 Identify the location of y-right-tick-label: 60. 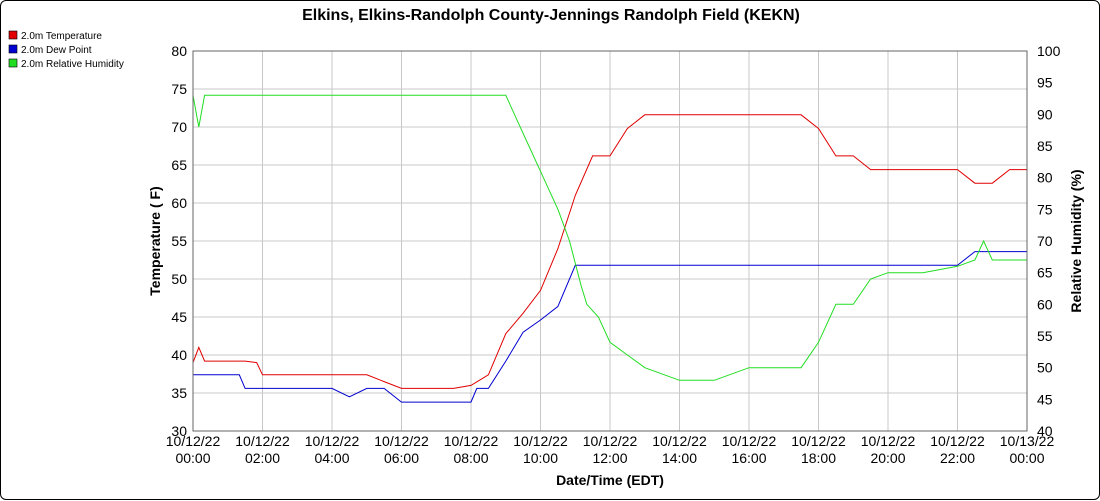
(1045, 304).